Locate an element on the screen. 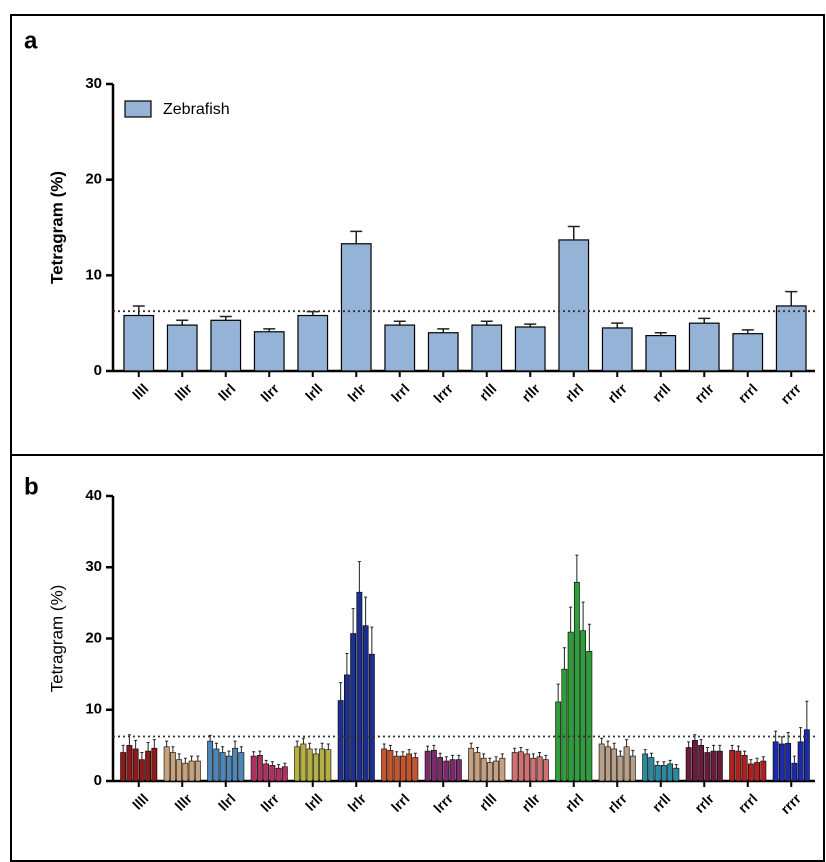  x-tick-label: rlll is located at coordinates (487, 801).